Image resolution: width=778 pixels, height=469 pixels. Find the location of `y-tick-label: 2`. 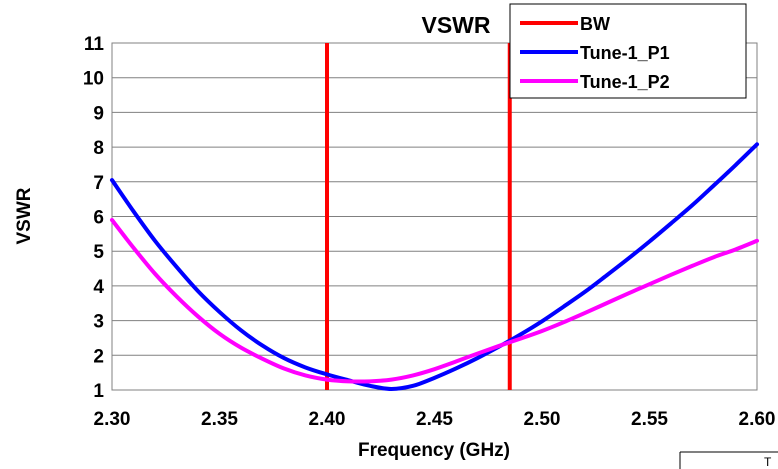

y-tick-label: 2 is located at coordinates (98, 356).